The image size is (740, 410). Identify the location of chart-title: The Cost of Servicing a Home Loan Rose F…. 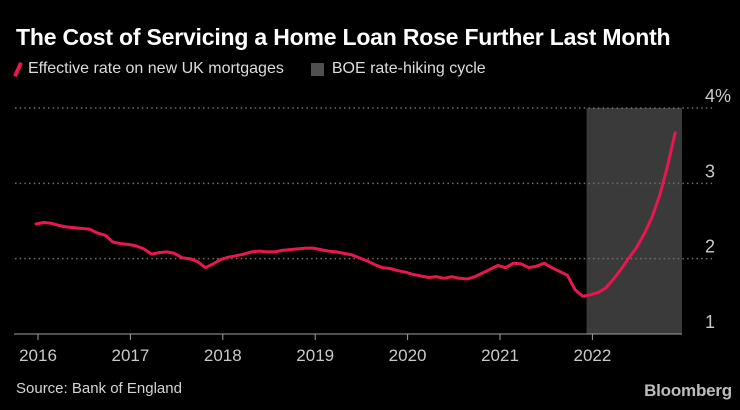
(343, 37).